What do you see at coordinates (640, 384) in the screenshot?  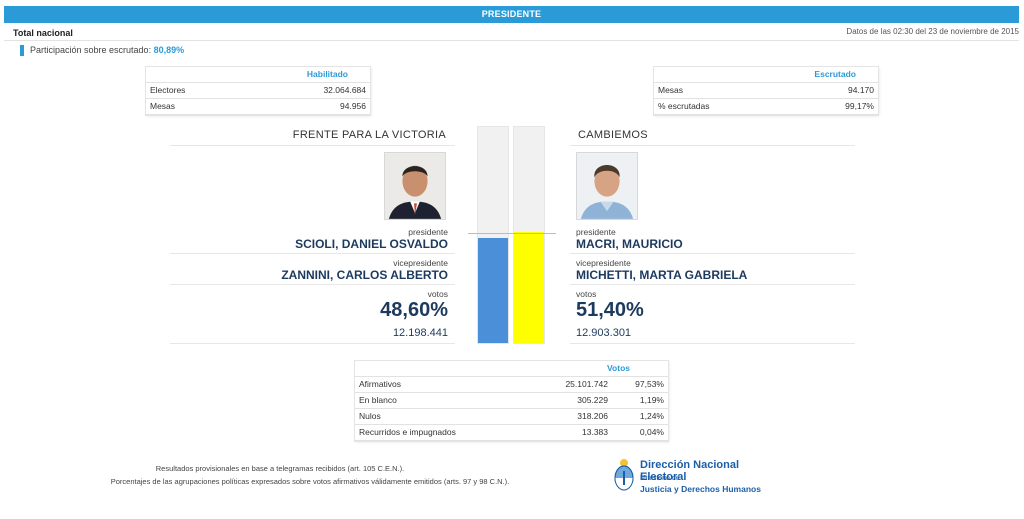 I see `row-percent: 97,53%` at bounding box center [640, 384].